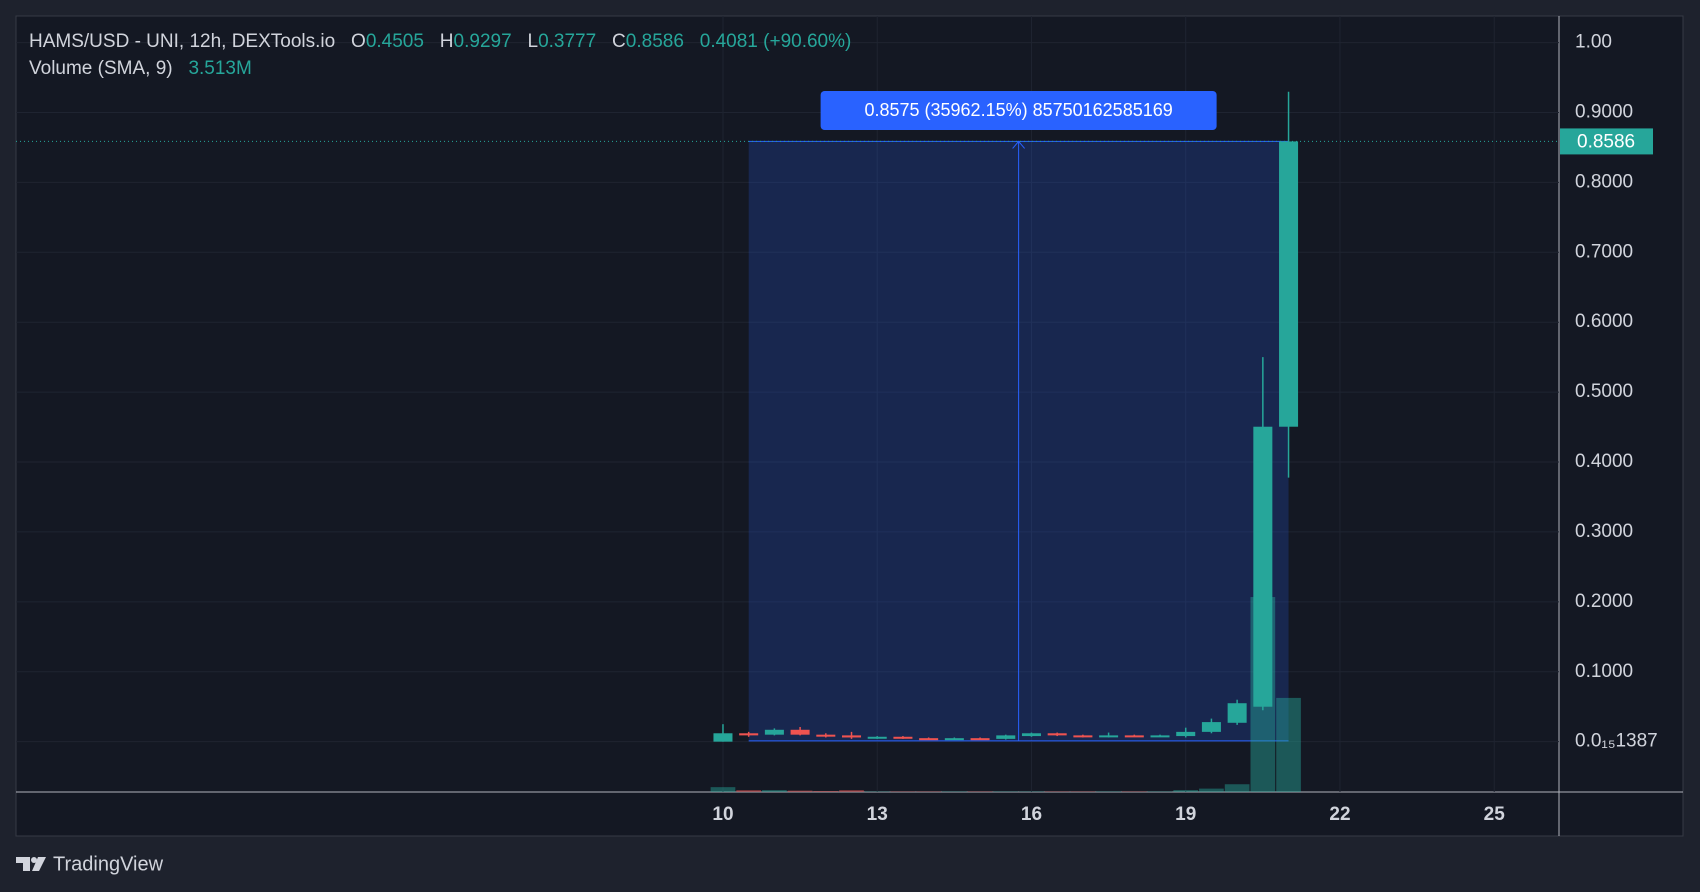  I want to click on y-tick-label: 0.6000, so click(1604, 321).